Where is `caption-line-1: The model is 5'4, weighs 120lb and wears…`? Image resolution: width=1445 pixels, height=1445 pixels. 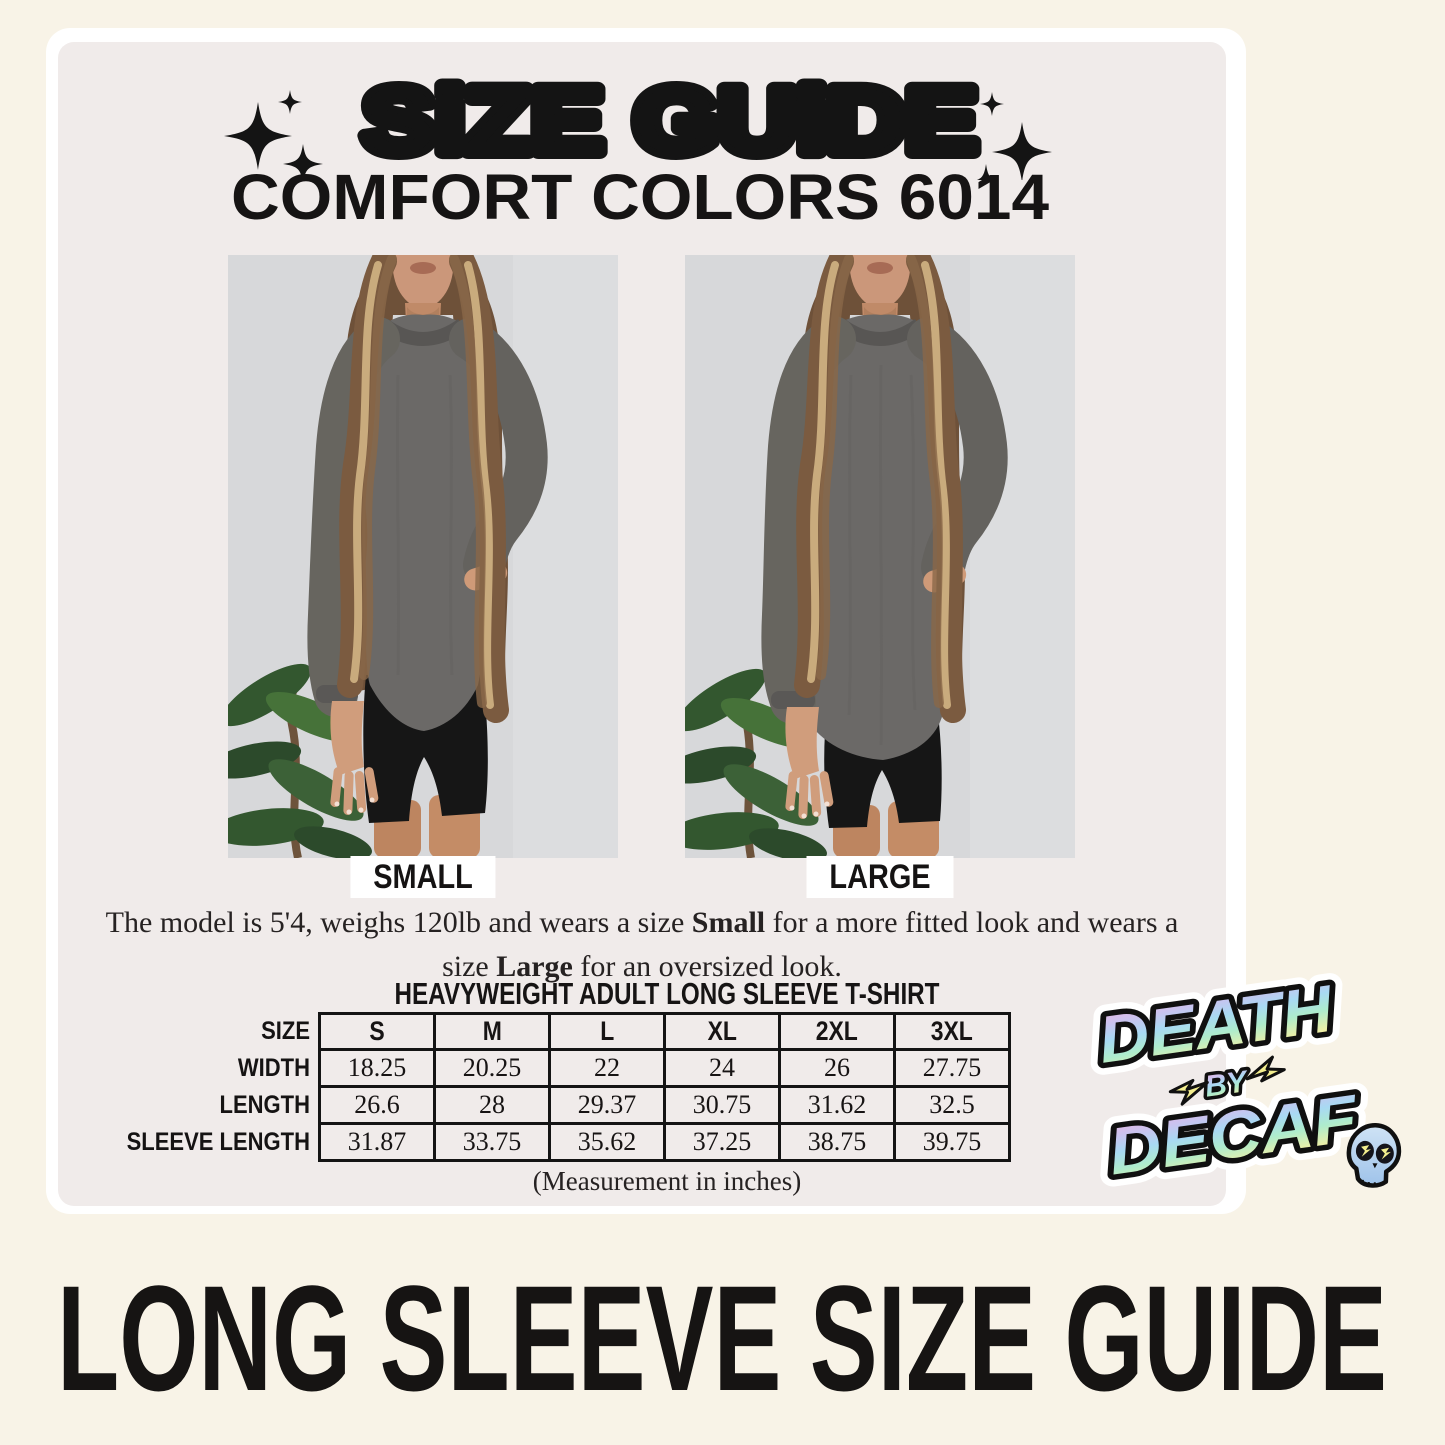
caption-line-1: The model is 5'4, weighs 120lb and wears… is located at coordinates (642, 922).